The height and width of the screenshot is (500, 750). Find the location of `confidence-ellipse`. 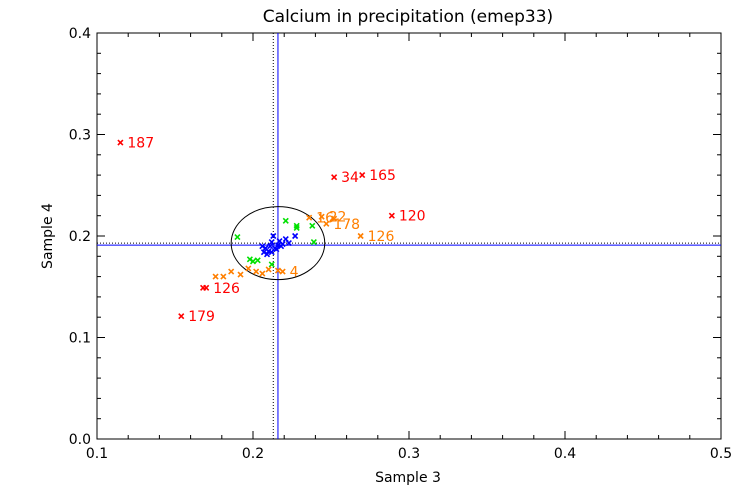

confidence-ellipse is located at coordinates (278, 243).